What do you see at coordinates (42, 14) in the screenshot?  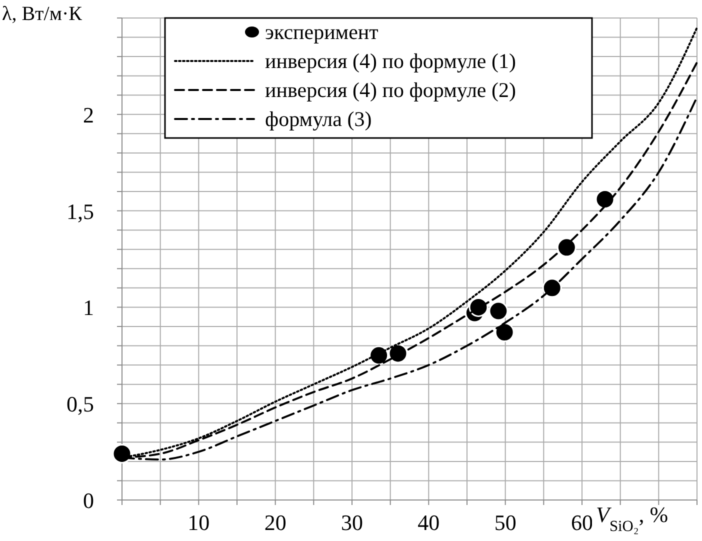 I see `y-axis-title: λ, Вт/м·К` at bounding box center [42, 14].